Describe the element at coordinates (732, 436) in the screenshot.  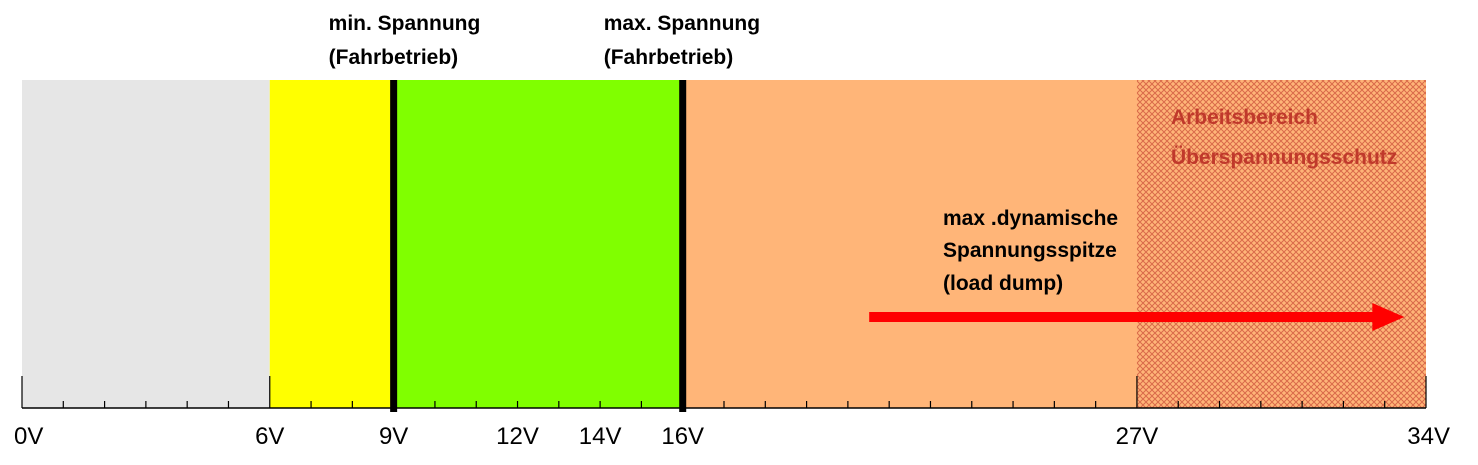
I see `voltage-tick-labels: 0V 6V 9V 12V 14V 16V 27V 34V` at that location.